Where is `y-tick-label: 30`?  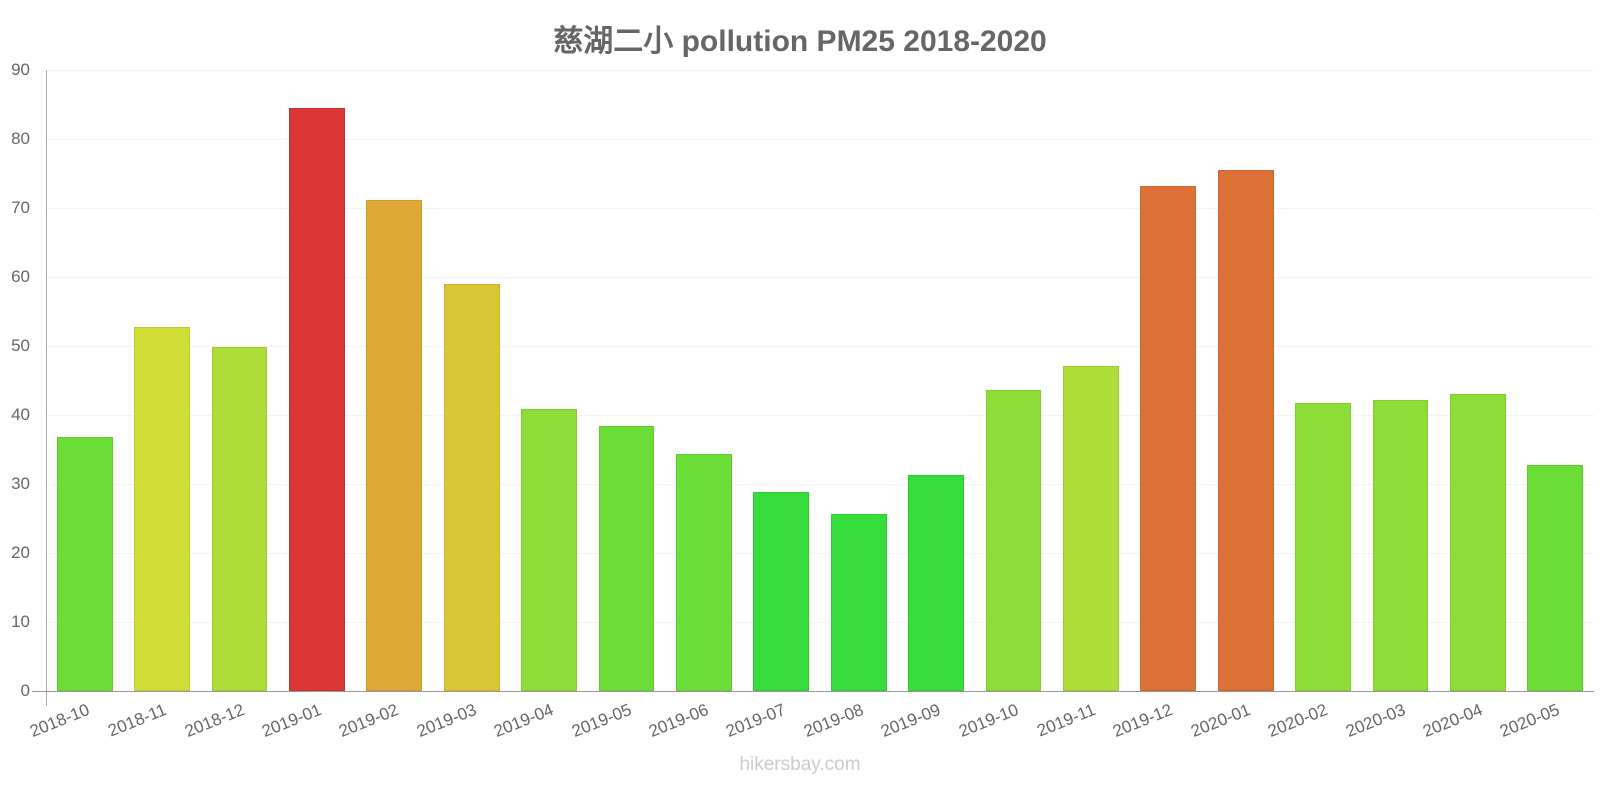 y-tick-label: 30 is located at coordinates (20, 483).